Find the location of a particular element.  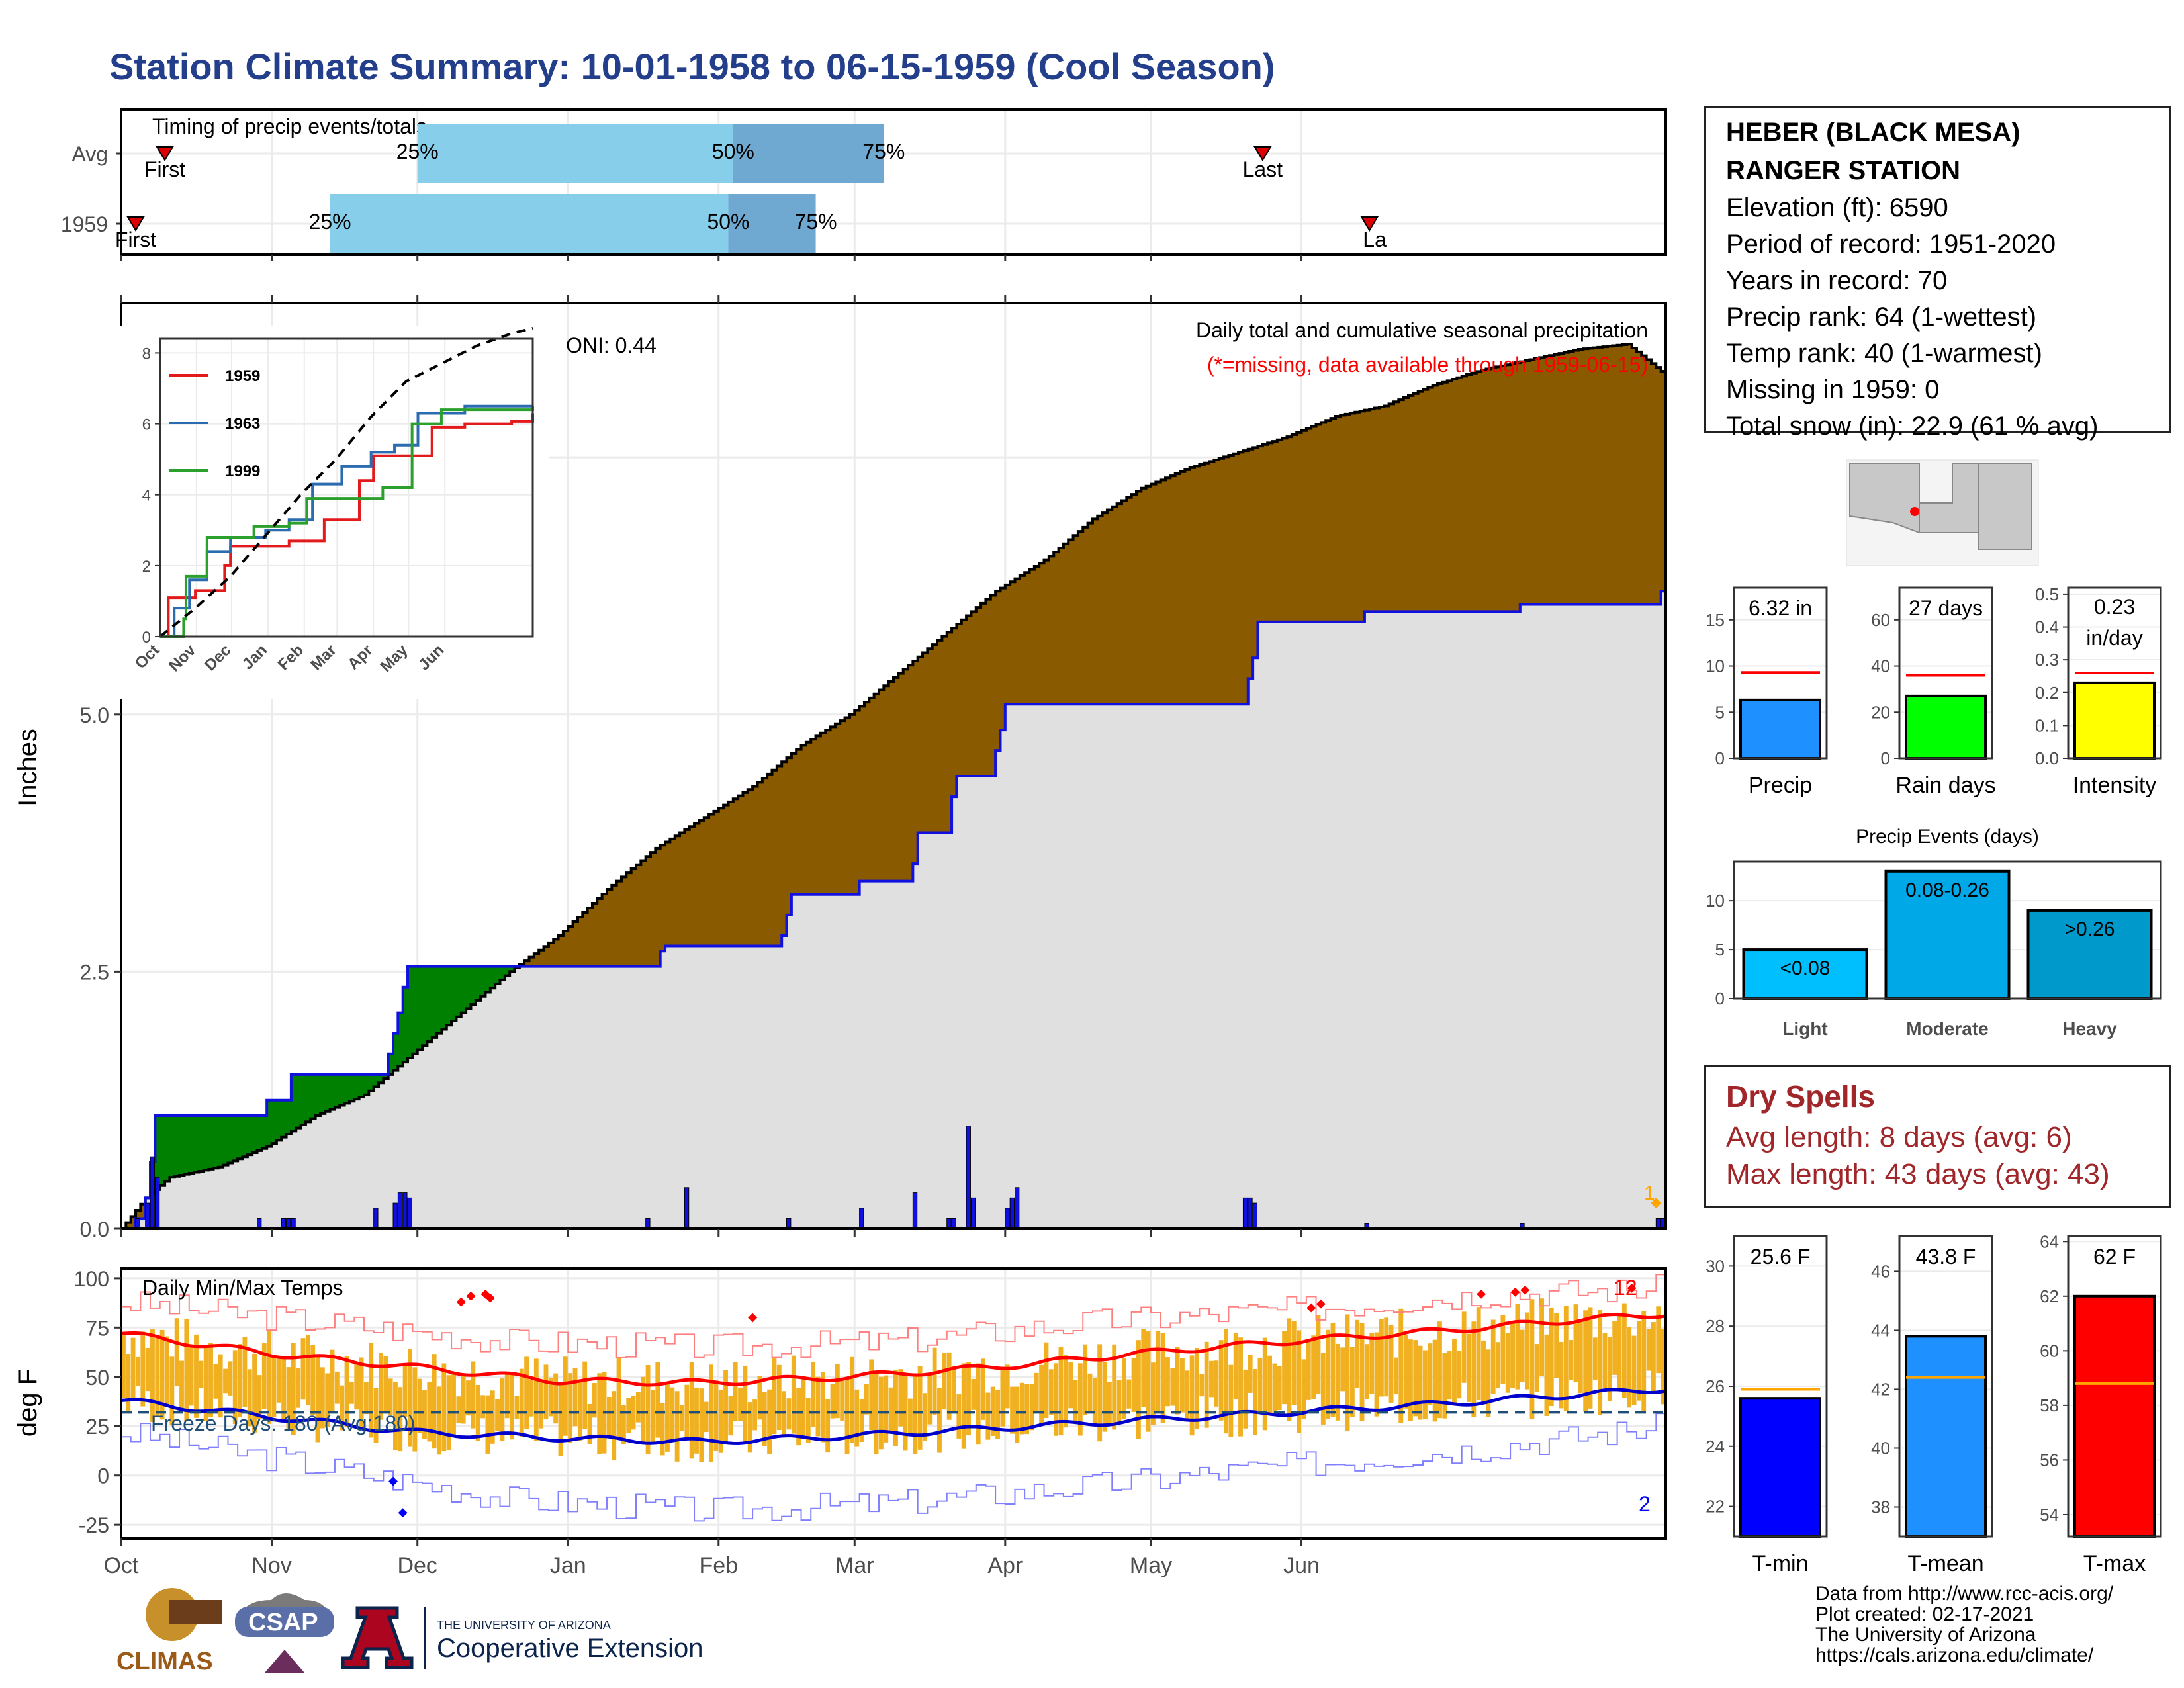

y-tick-label: 0.3 is located at coordinates (2047, 660).